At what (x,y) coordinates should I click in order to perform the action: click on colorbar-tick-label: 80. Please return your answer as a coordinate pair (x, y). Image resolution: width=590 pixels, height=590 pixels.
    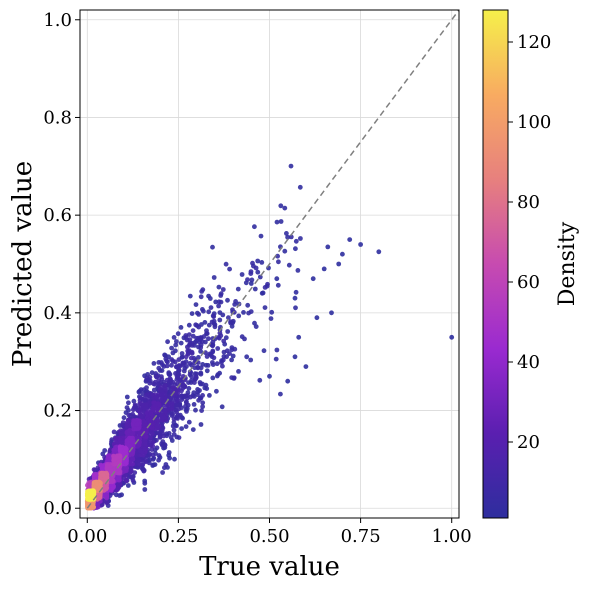
    Looking at the image, I should click on (528, 202).